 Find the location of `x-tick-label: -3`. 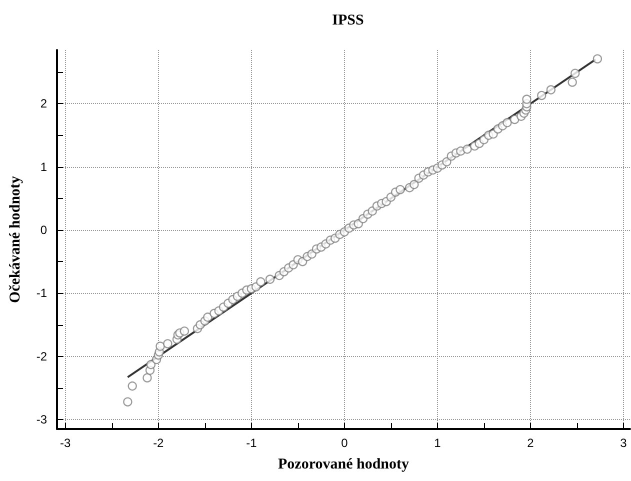

x-tick-label: -3 is located at coordinates (66, 443).